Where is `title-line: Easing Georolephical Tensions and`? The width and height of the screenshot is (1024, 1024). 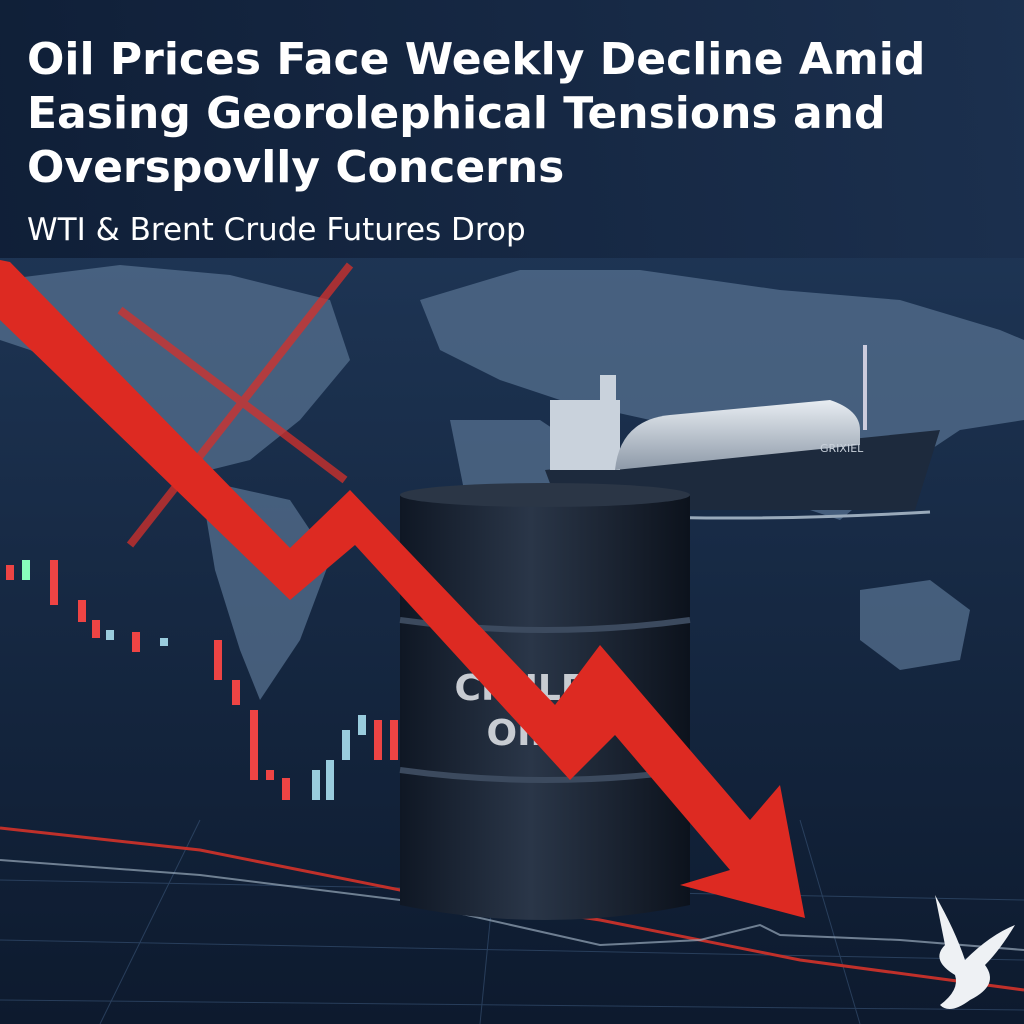 title-line: Easing Georolephical Tensions and is located at coordinates (456, 113).